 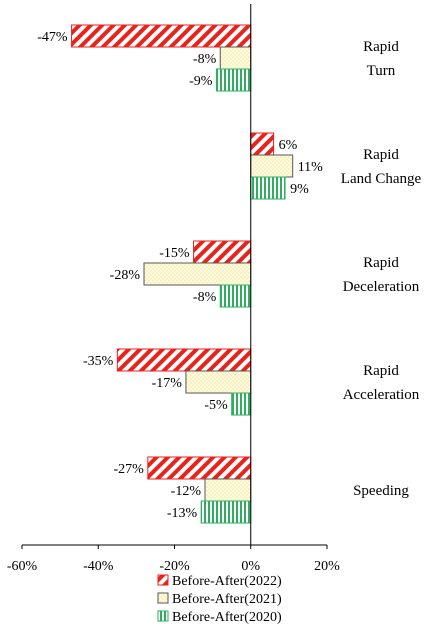 What do you see at coordinates (98, 566) in the screenshot?
I see `x-tick-label: -40%` at bounding box center [98, 566].